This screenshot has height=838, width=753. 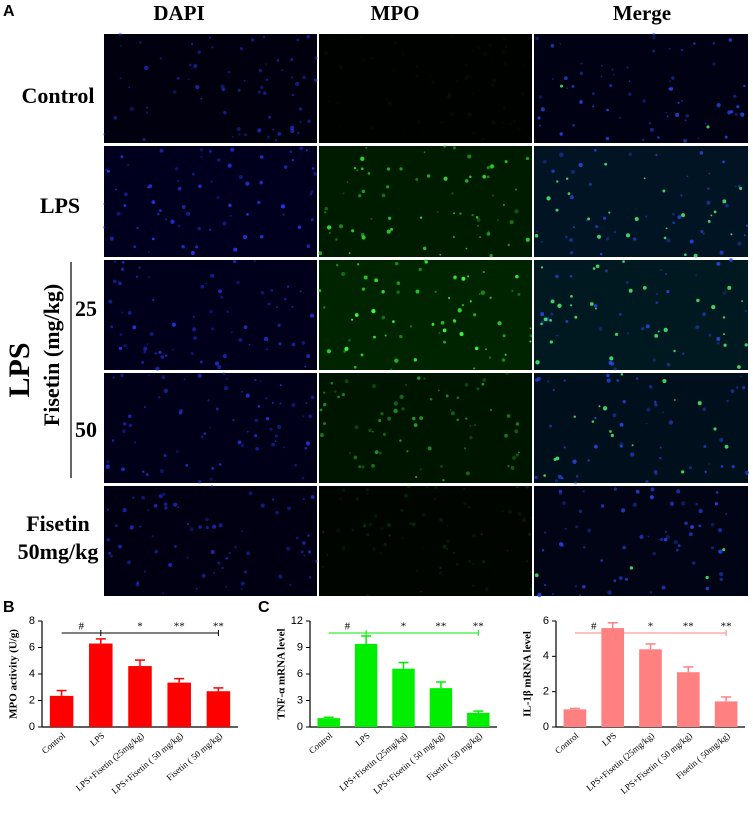 What do you see at coordinates (140, 627) in the screenshot?
I see `significance-label: *` at bounding box center [140, 627].